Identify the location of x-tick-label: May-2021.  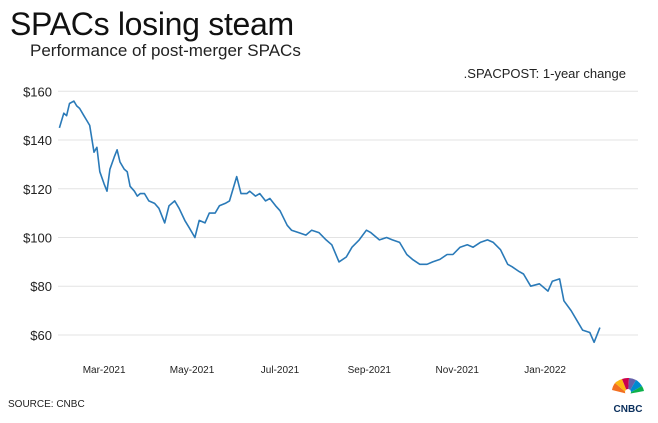
(192, 370).